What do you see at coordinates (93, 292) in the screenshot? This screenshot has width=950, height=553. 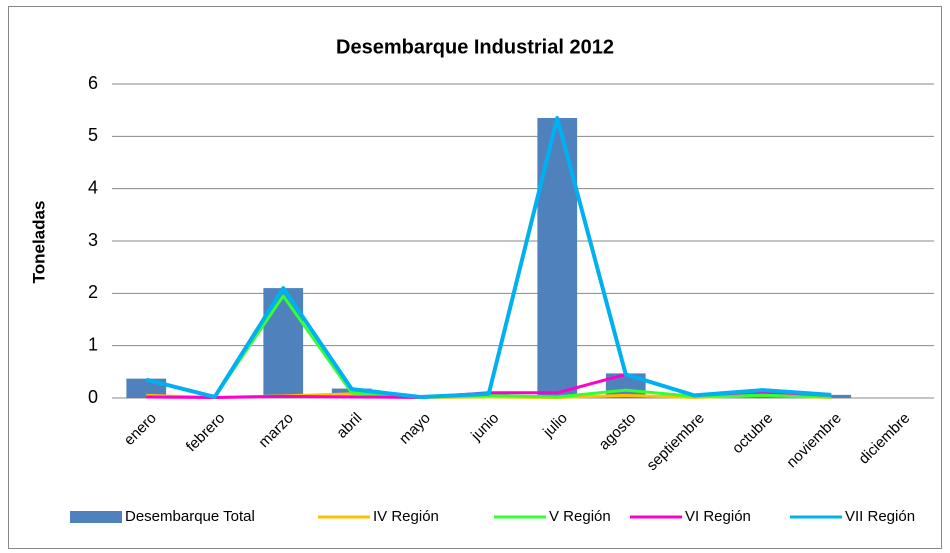 I see `y-tick-label: 2` at bounding box center [93, 292].